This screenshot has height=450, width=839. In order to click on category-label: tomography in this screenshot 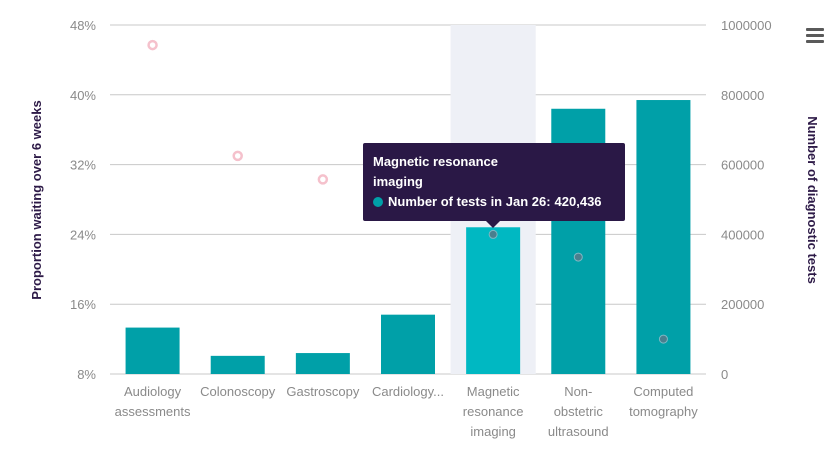, I will do `click(663, 411)`.